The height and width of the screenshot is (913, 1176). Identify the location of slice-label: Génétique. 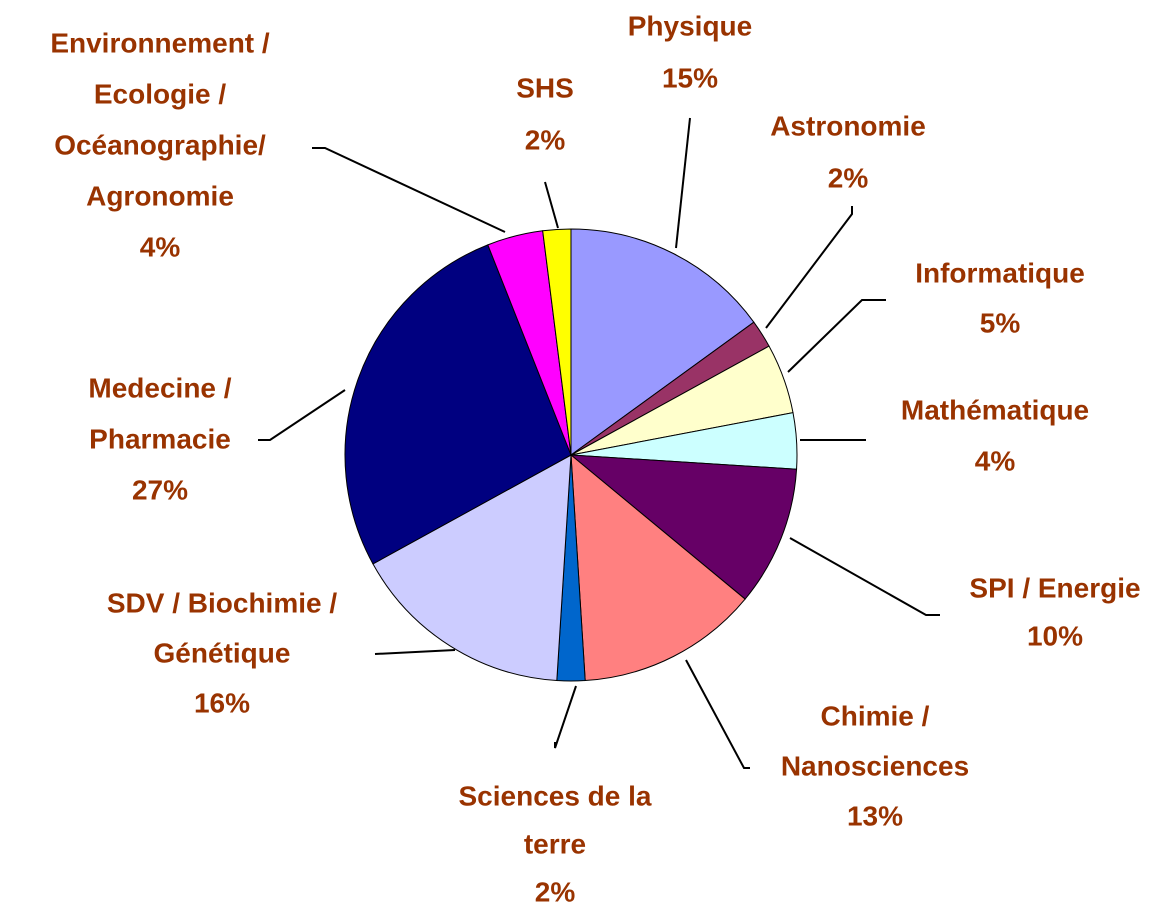
(222, 652).